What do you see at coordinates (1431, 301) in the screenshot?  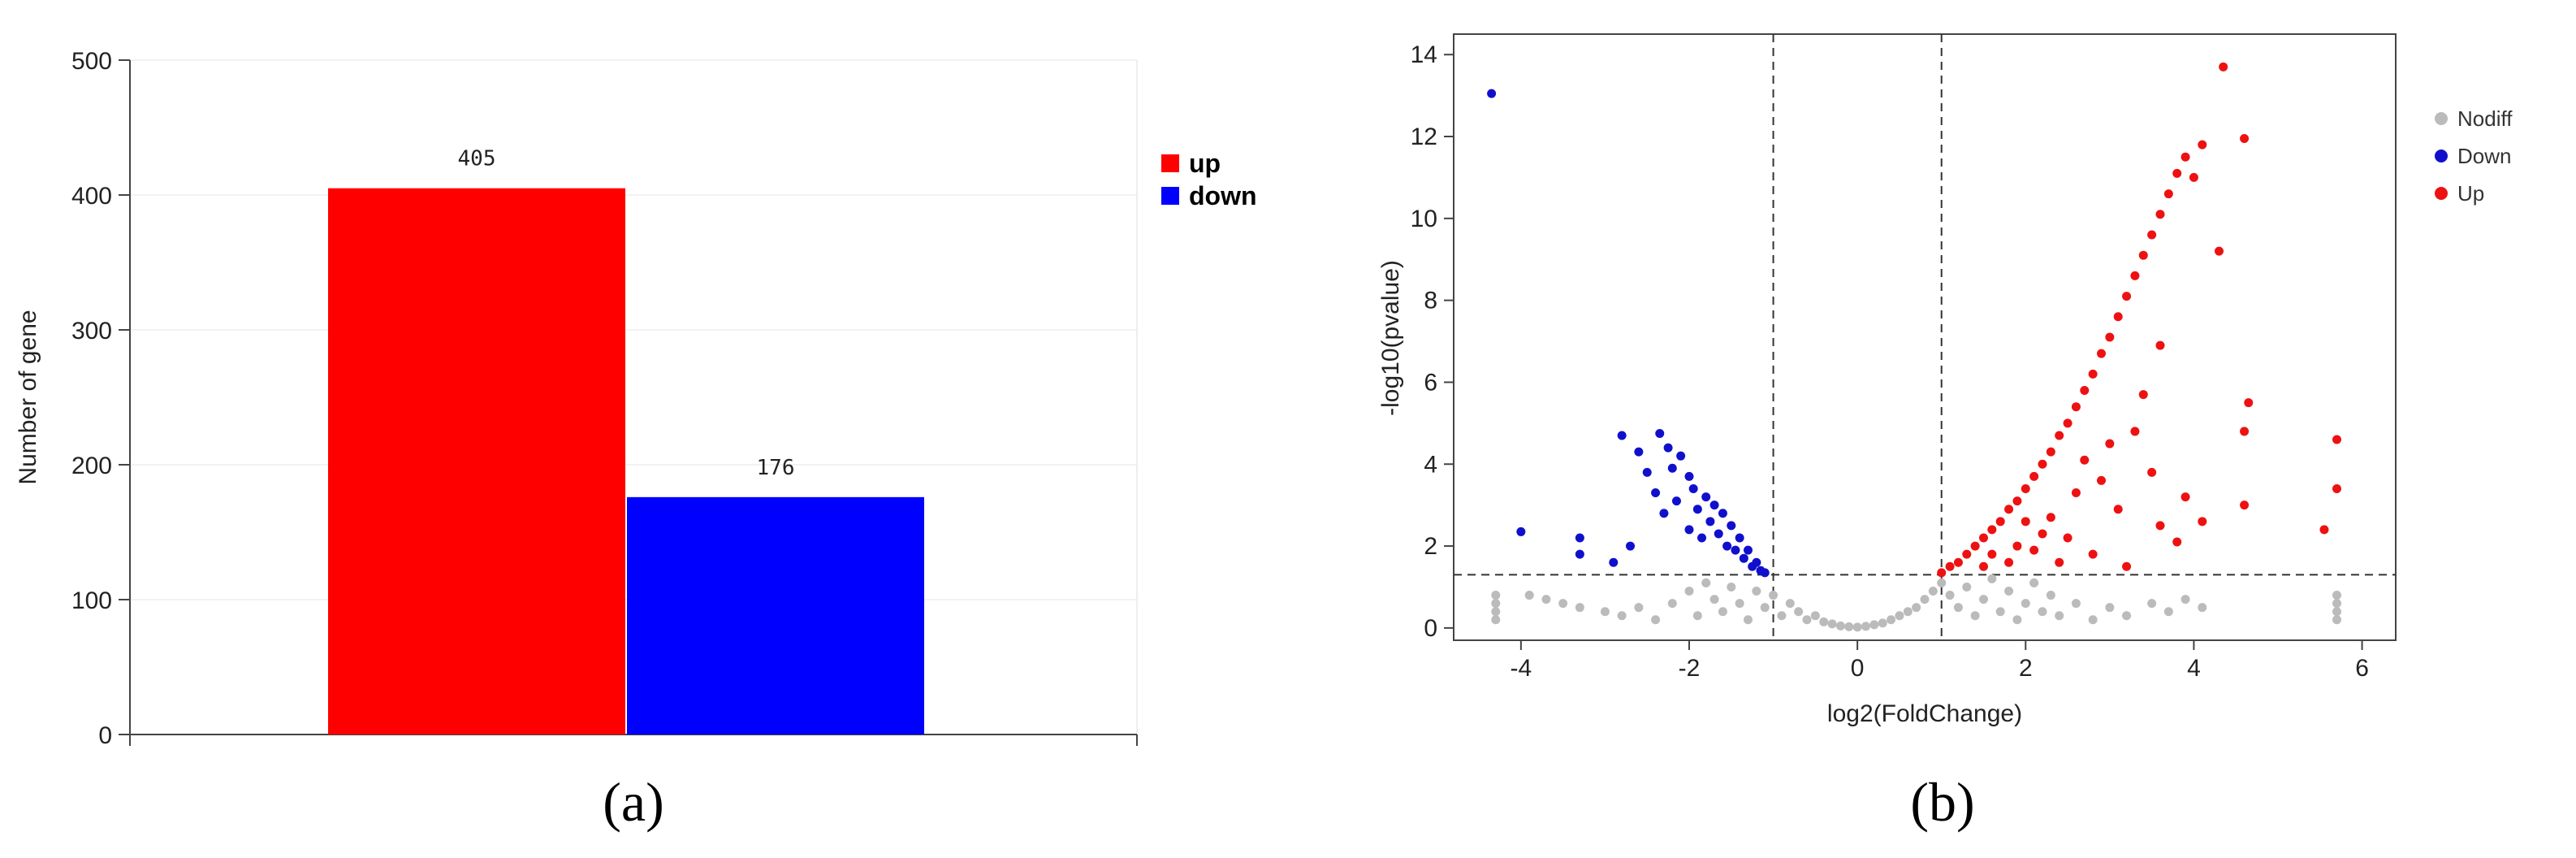 I see `volcano-y-tick-label: 8` at bounding box center [1431, 301].